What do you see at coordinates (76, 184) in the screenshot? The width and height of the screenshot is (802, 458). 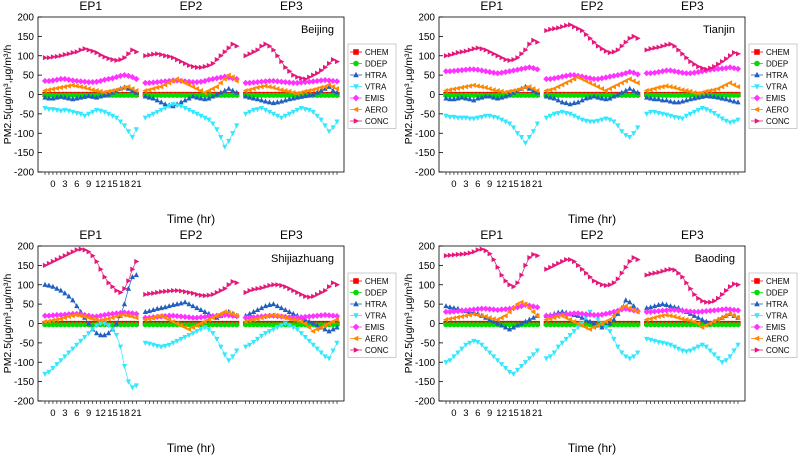 I see `x-tick-label: 6` at bounding box center [76, 184].